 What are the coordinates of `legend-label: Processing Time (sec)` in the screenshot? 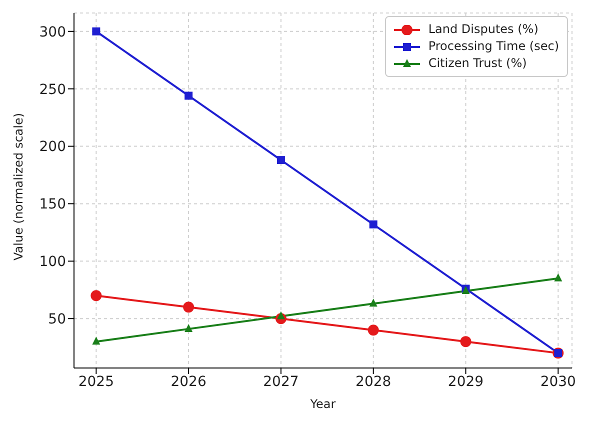 It's located at (493, 46).